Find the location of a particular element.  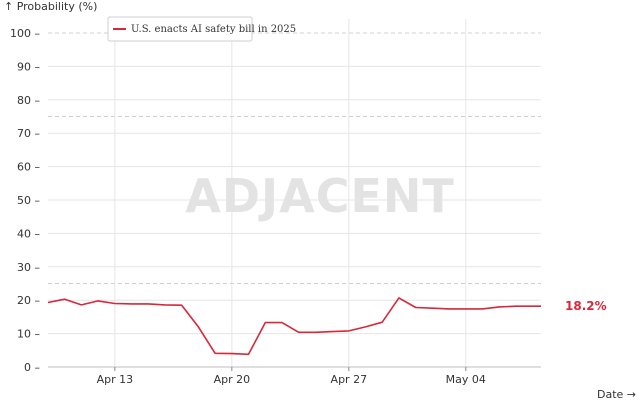

x-tick-label: Apr 27 is located at coordinates (349, 379).